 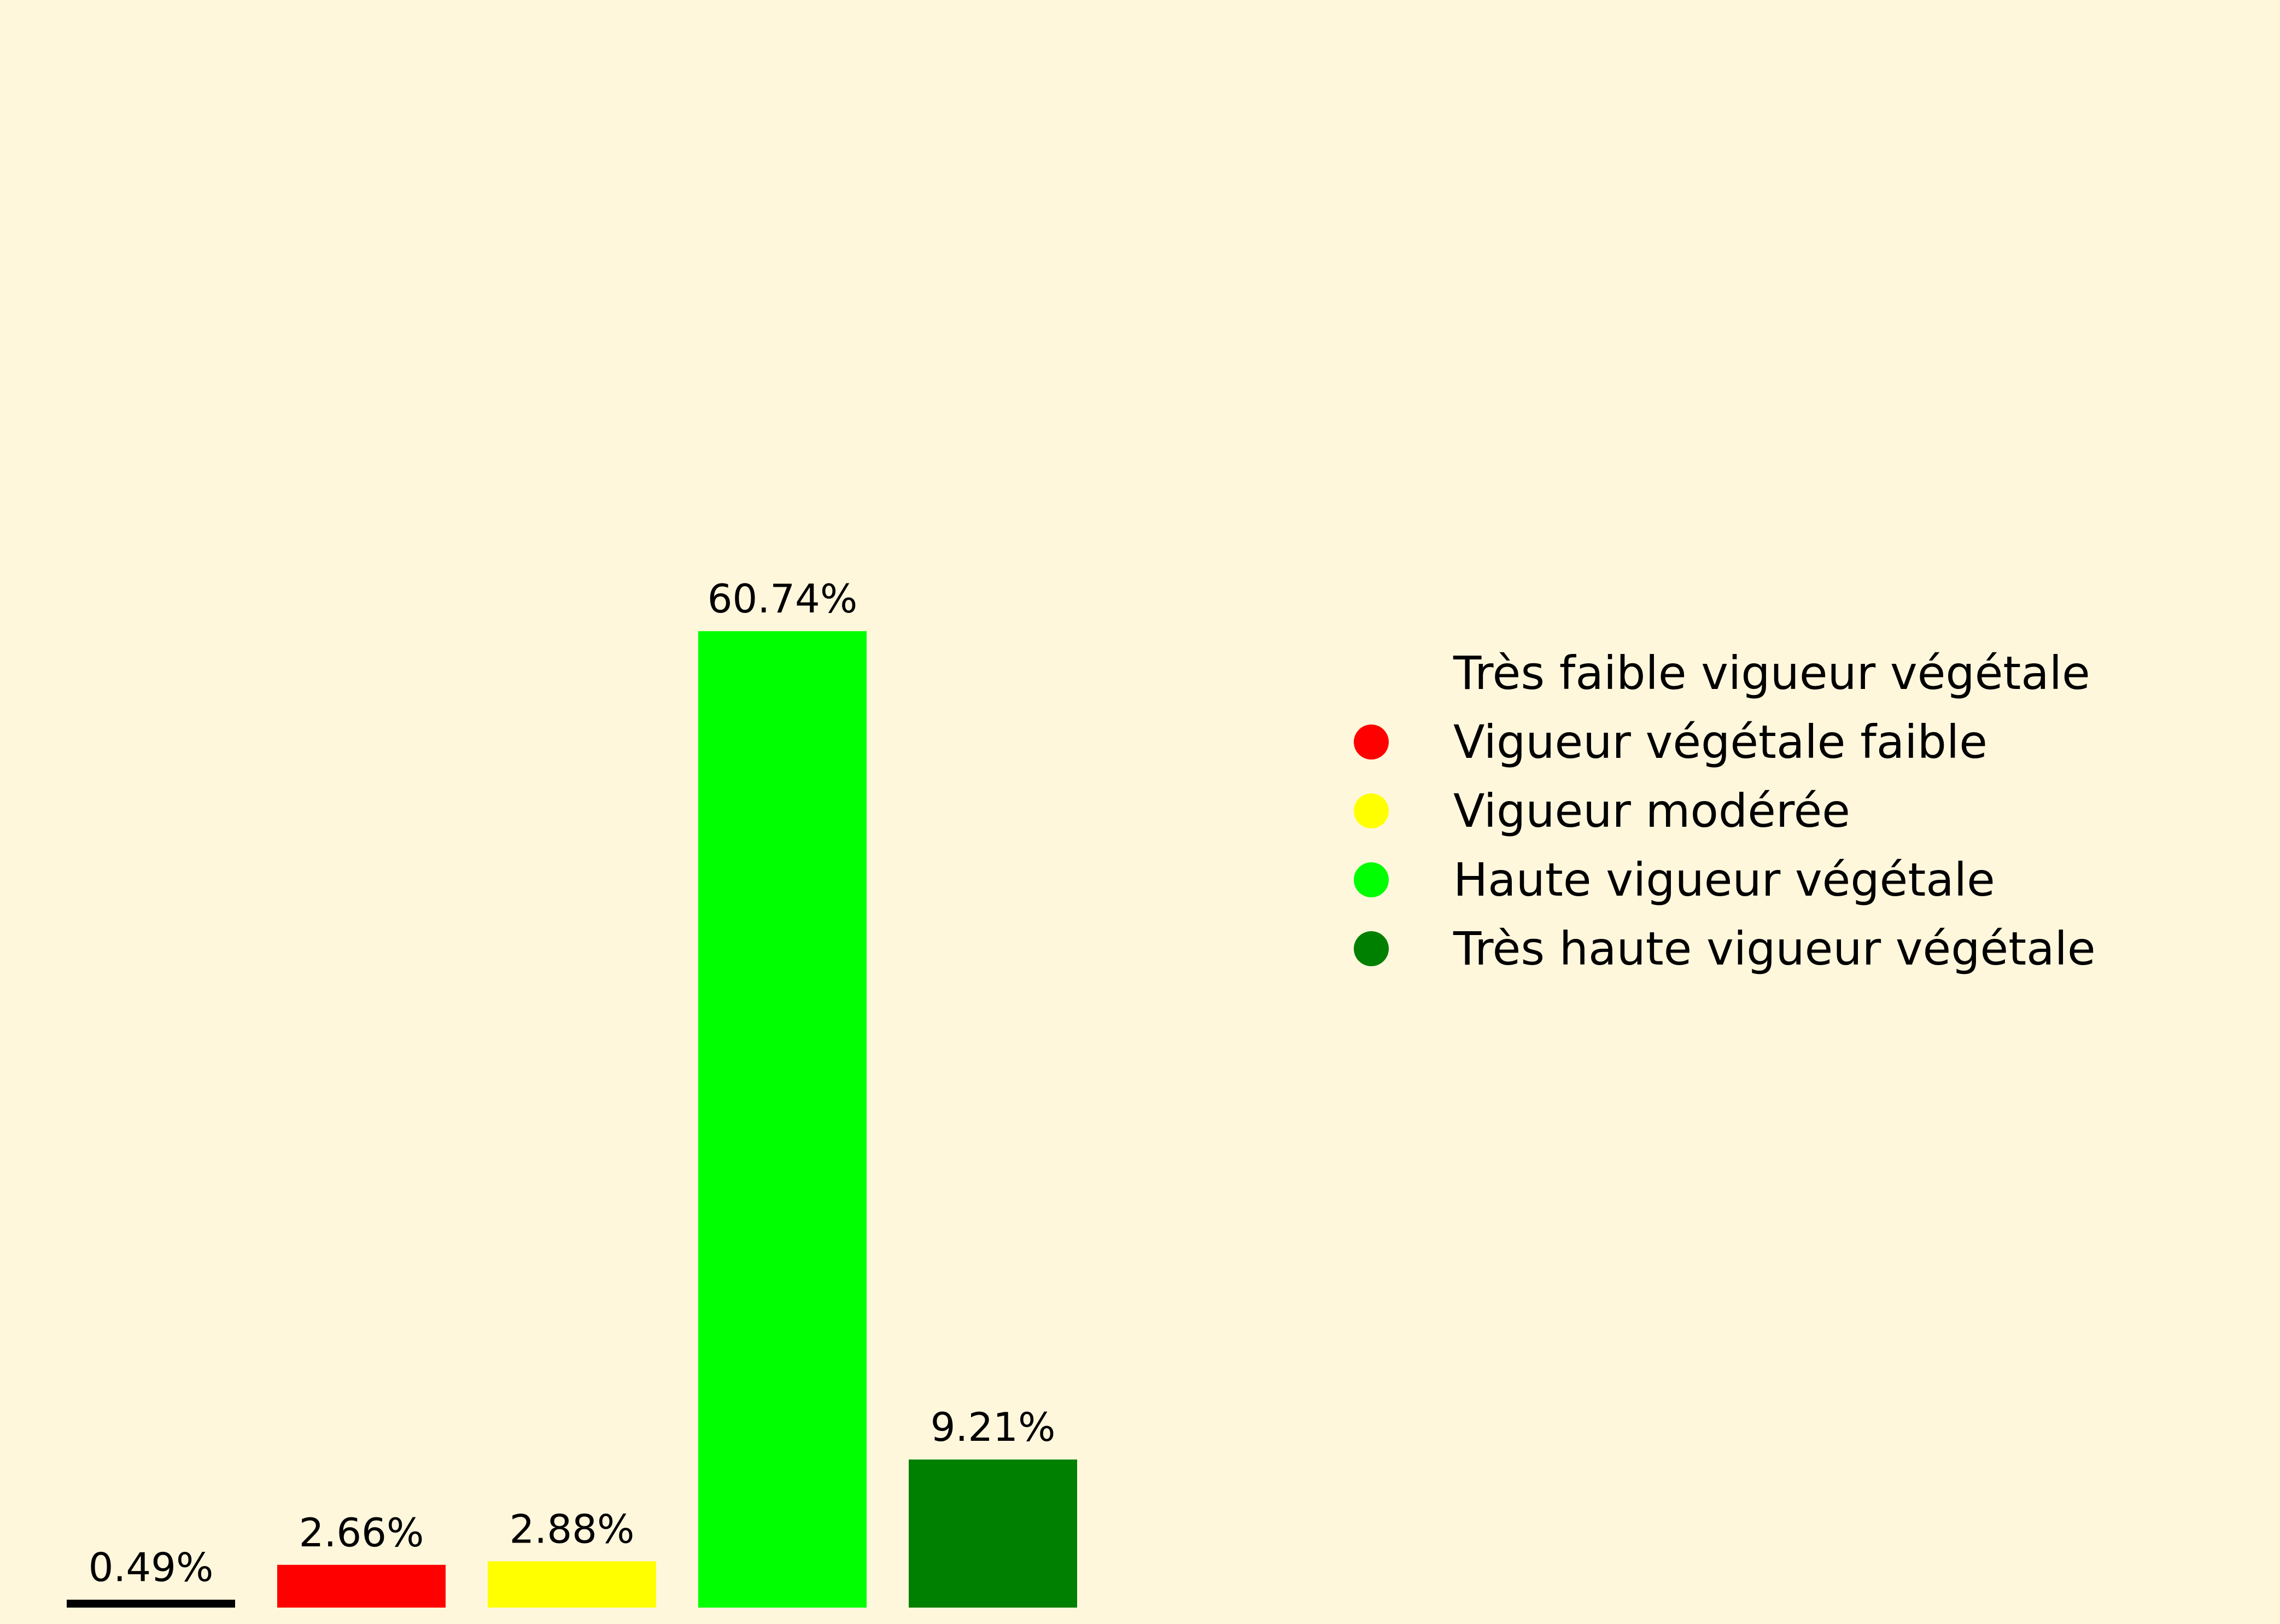 I want to click on bar-value-label-5: 9.21%, so click(x=994, y=1427).